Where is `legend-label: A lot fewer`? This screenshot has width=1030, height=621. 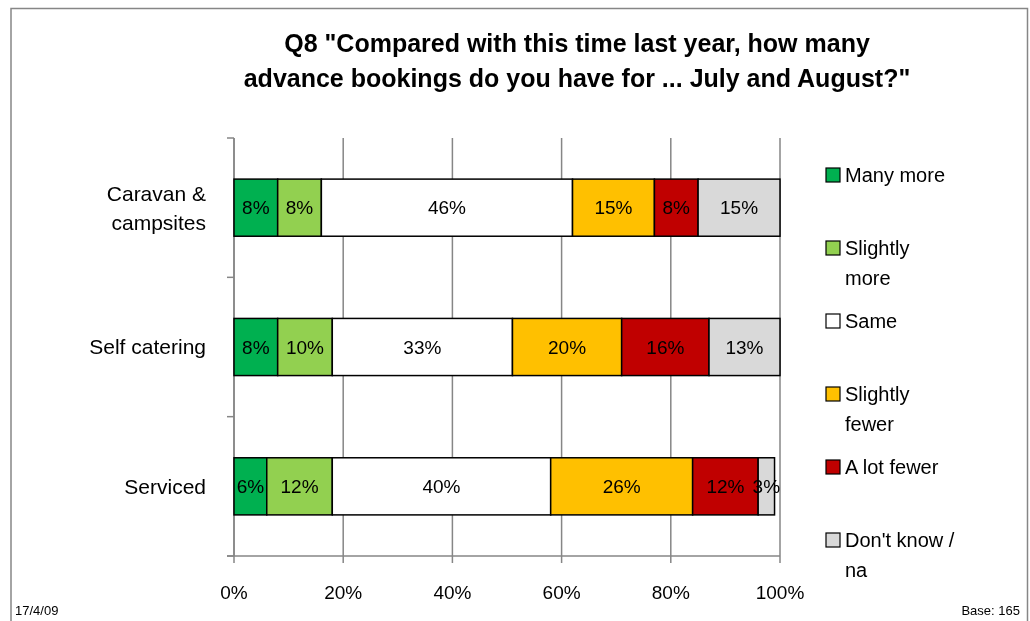
legend-label: A lot fewer is located at coordinates (892, 467).